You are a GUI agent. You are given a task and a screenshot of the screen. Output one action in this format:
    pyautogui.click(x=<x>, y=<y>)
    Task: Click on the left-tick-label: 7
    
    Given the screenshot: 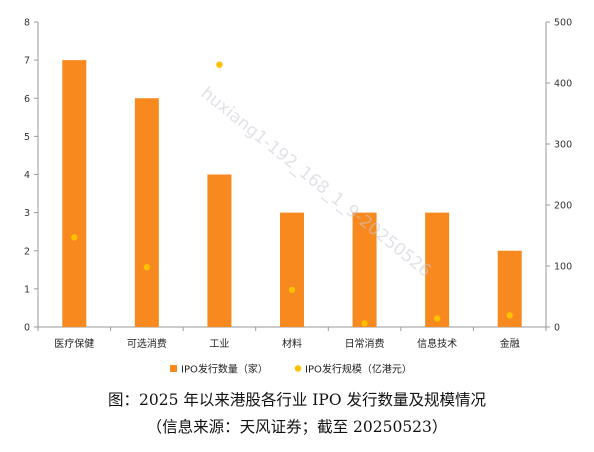 What is the action you would take?
    pyautogui.click(x=27, y=61)
    